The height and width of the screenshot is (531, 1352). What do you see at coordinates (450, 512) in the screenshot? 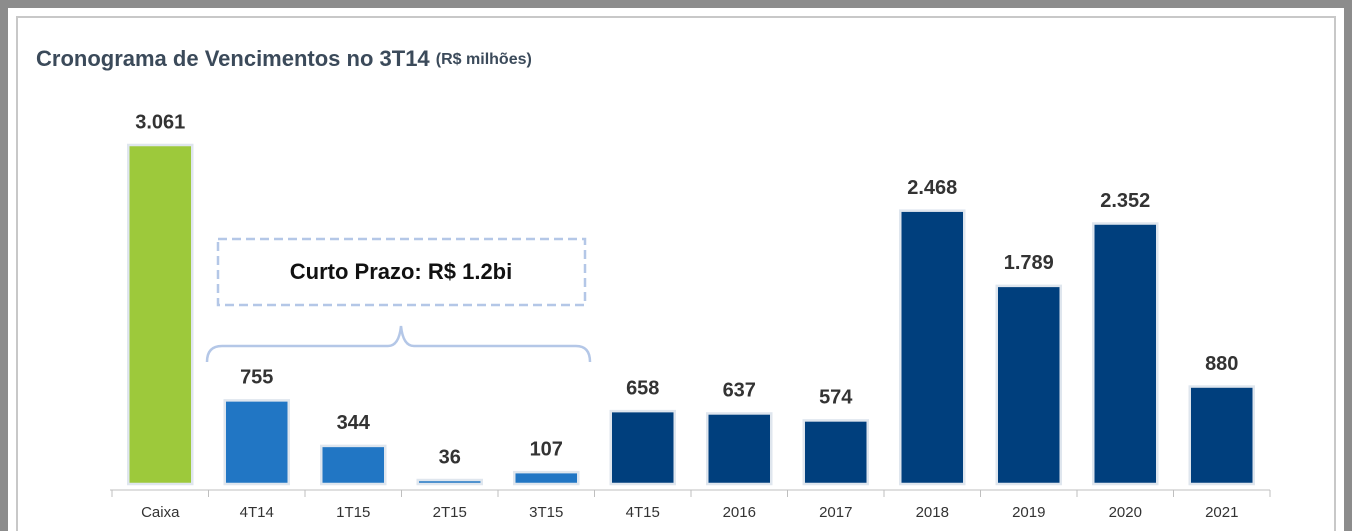
I see `x-tick-label: 2T15` at bounding box center [450, 512].